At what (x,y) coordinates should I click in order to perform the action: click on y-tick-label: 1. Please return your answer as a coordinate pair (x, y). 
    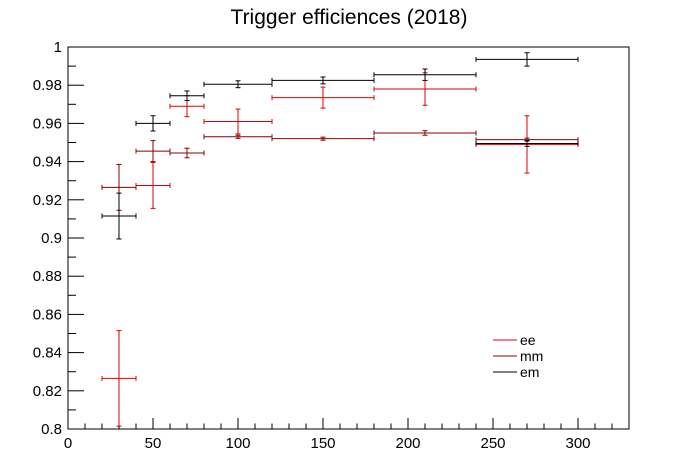
    Looking at the image, I should click on (58, 47).